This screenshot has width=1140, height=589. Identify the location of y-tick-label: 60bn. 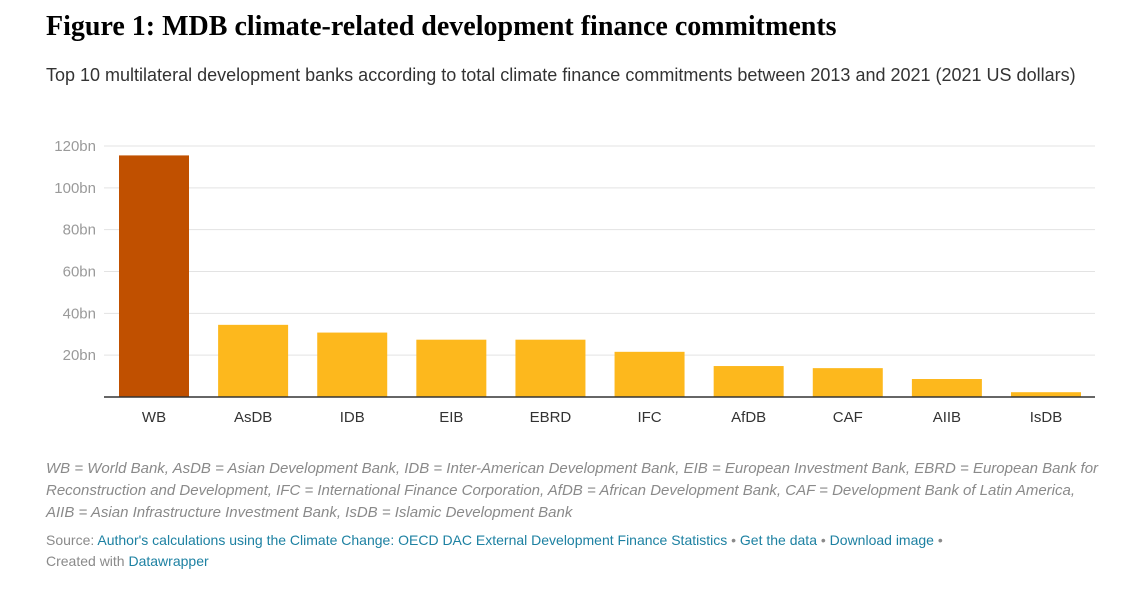
(79, 272).